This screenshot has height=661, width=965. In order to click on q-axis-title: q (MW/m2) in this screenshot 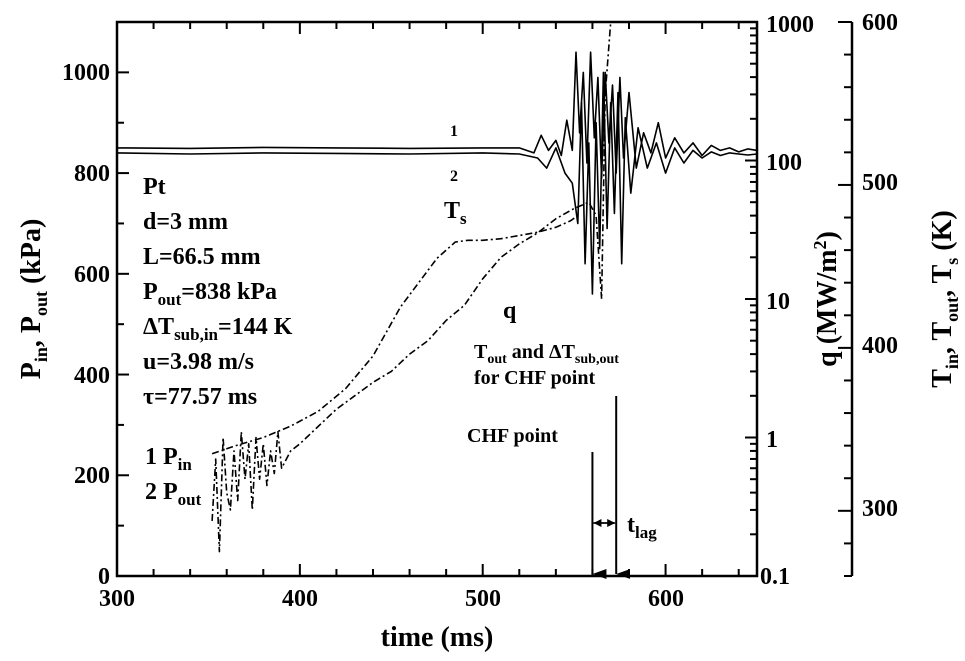, I will do `click(826, 299)`.